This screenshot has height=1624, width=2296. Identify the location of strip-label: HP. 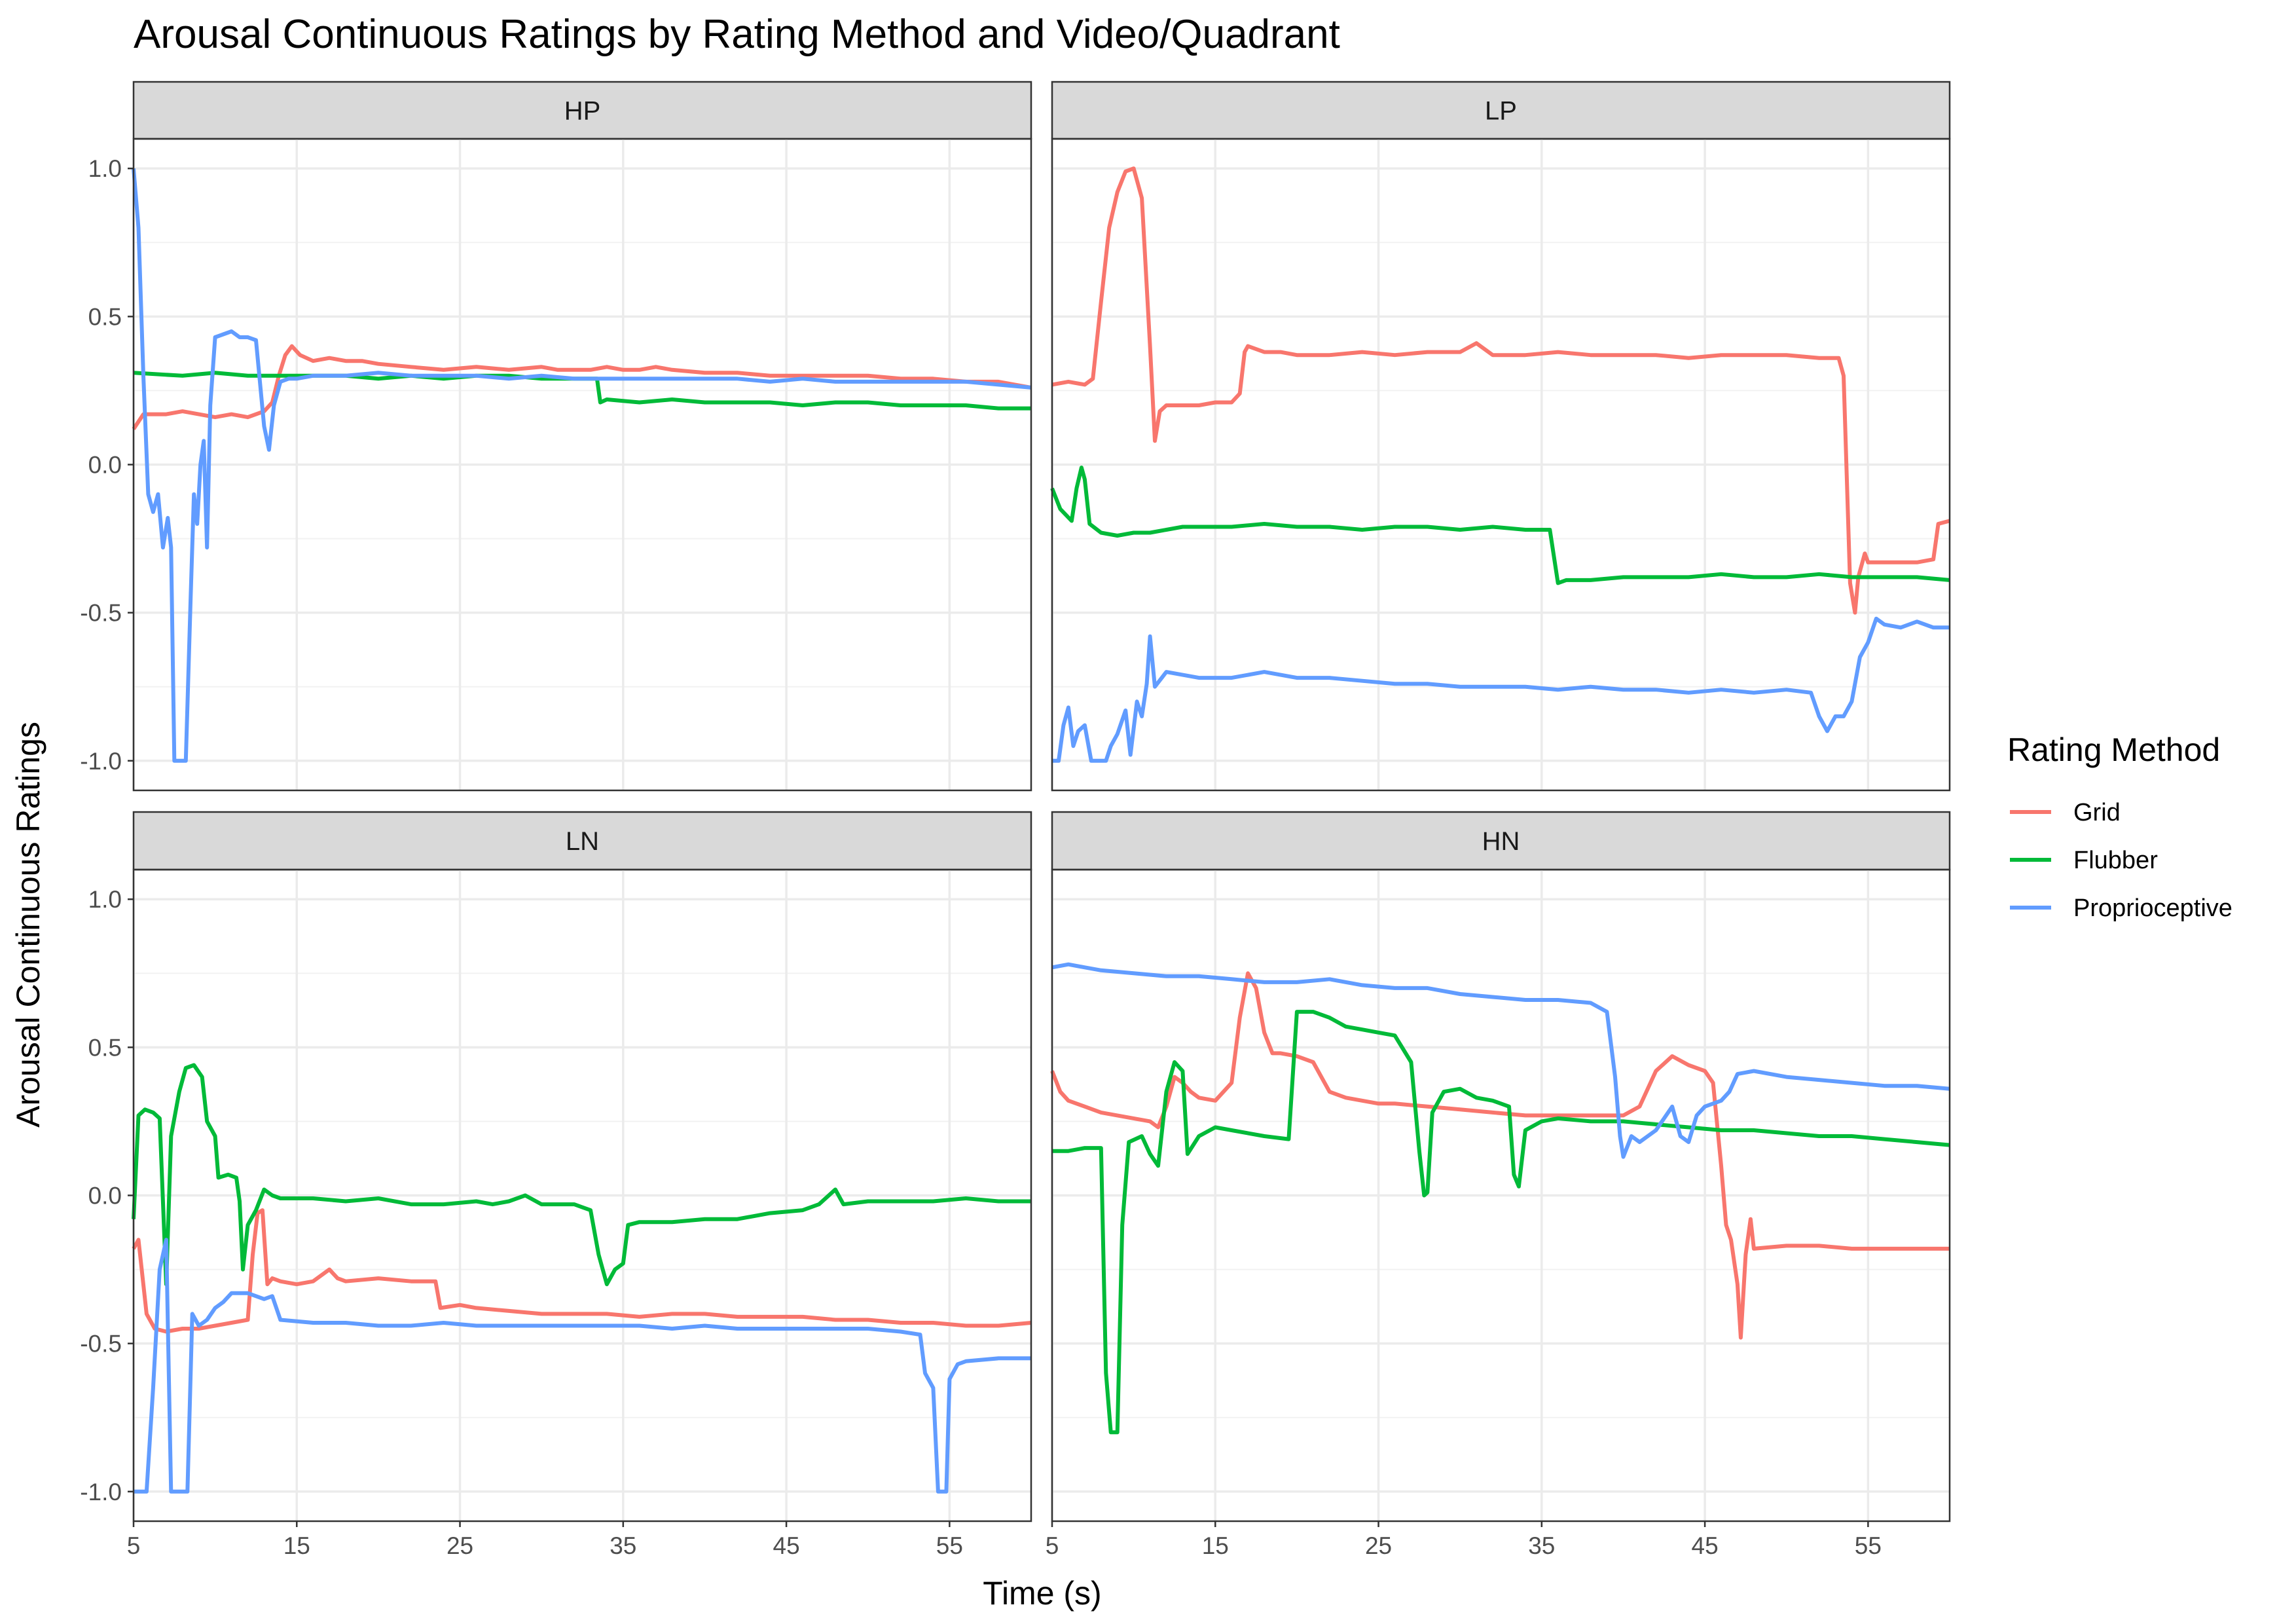
(582, 111).